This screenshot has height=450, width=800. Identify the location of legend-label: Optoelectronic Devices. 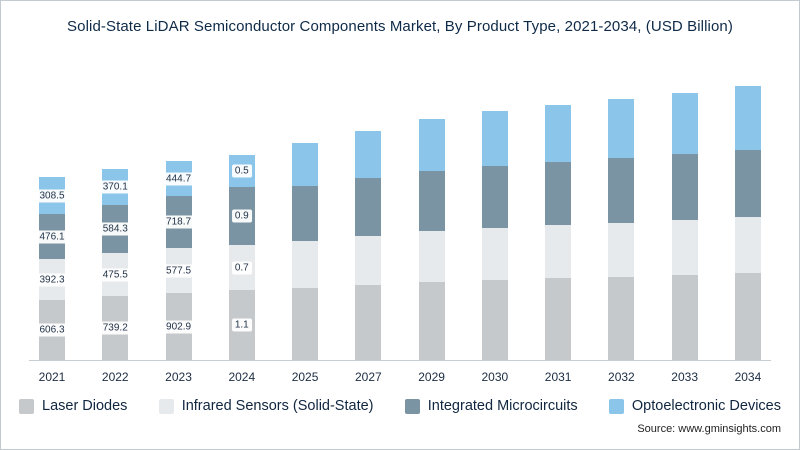
(706, 406).